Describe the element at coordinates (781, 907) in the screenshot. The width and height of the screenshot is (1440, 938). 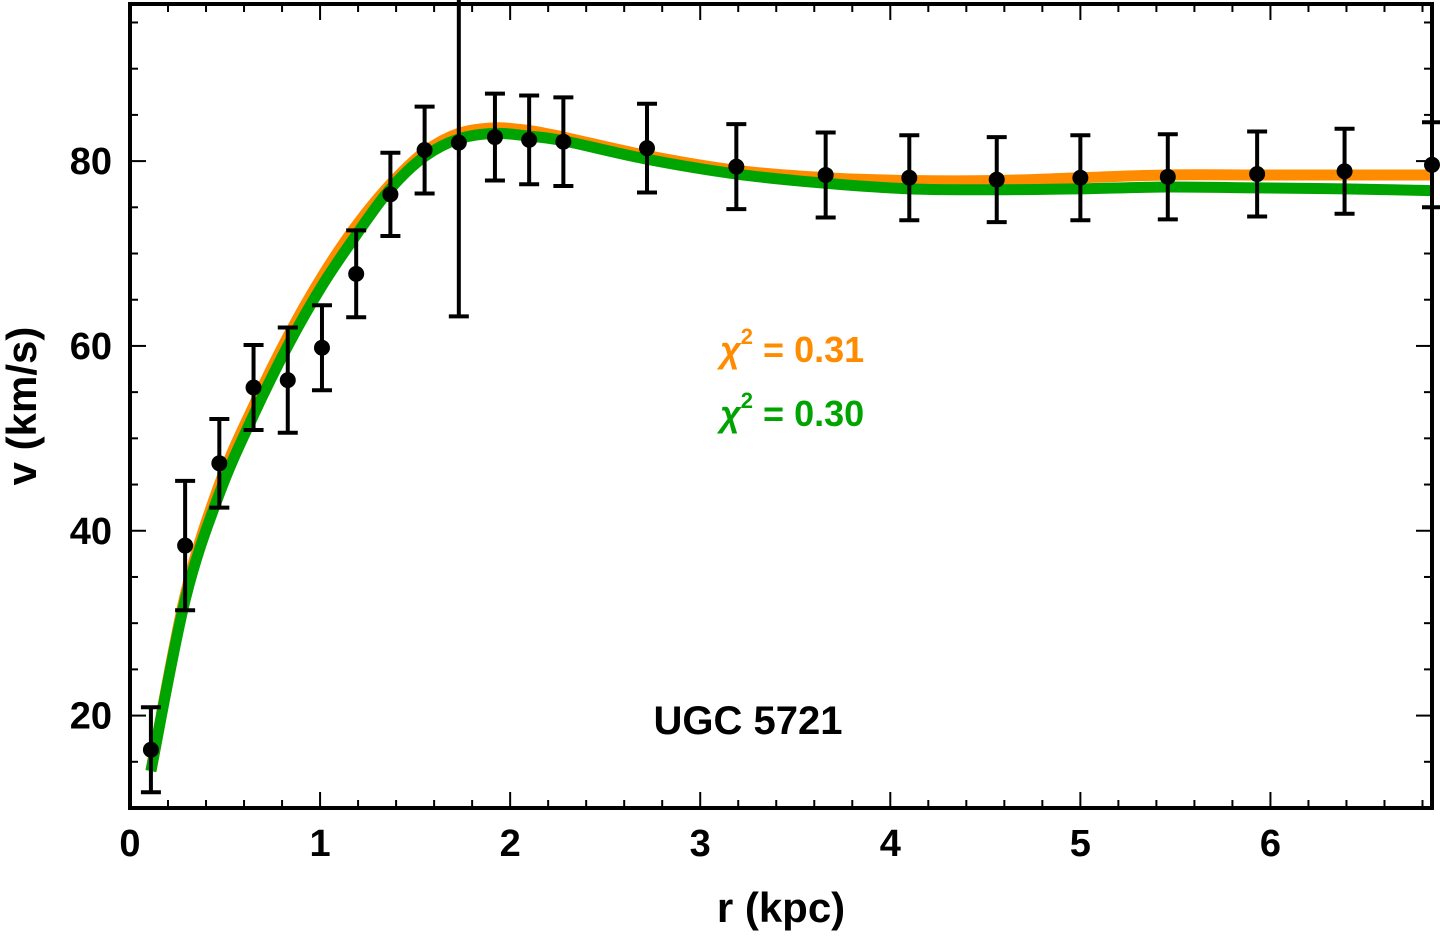
I see `x-axis-label: r (kpc)` at that location.